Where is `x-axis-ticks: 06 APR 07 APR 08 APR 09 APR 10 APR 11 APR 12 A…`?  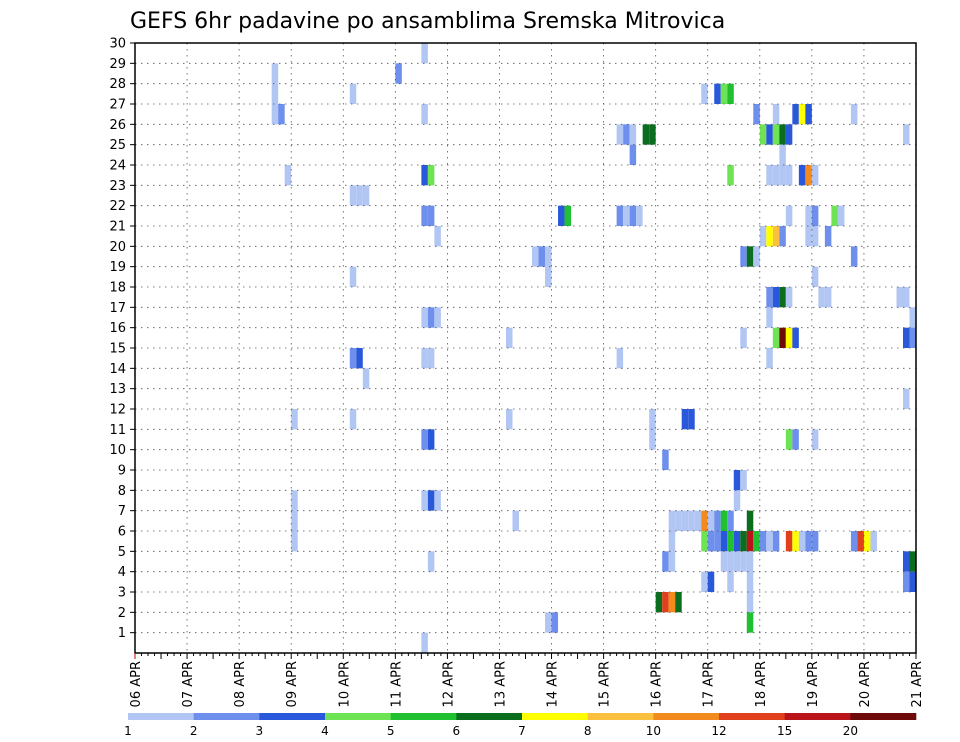 x-axis-ticks: 06 APR 07 APR 08 APR 09 APR 10 APR 11 APR 12 A… is located at coordinates (527, 680).